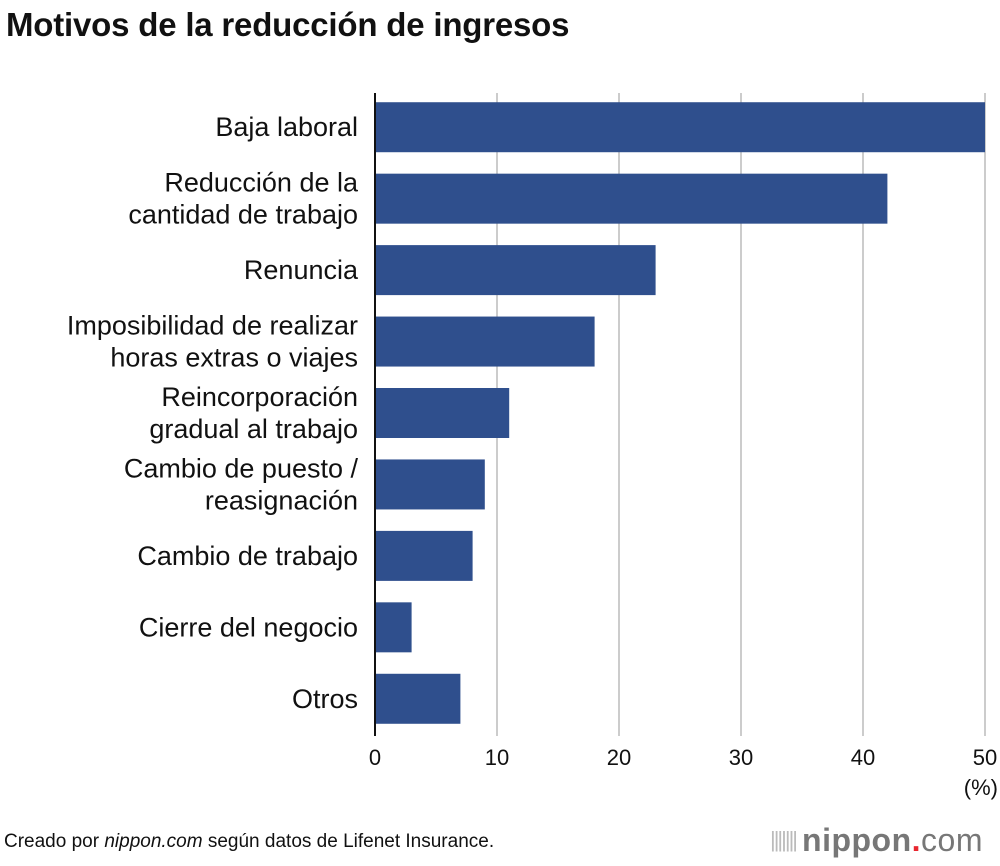 This screenshot has height=866, width=1000. I want to click on x-tick-label: 20, so click(619, 757).